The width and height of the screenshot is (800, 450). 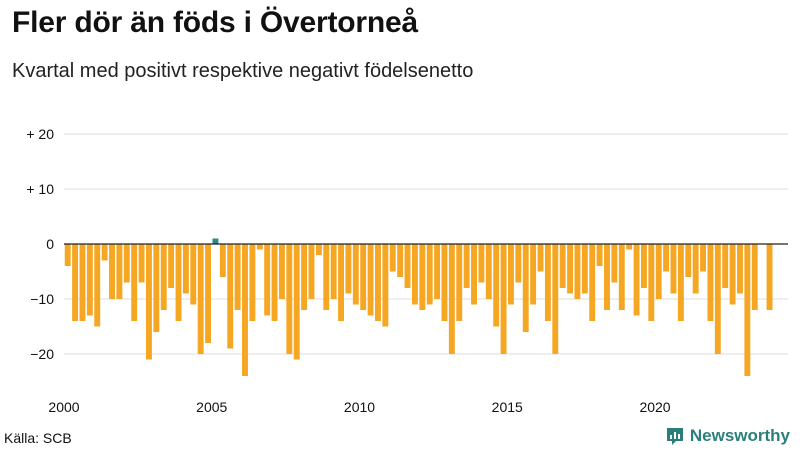 I want to click on newsworthy-logo-icon, so click(x=674, y=436).